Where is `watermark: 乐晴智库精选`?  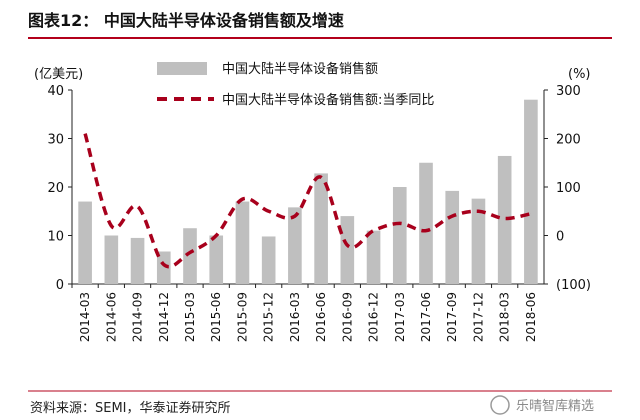
watermark: 乐晴智库精选 is located at coordinates (542, 405).